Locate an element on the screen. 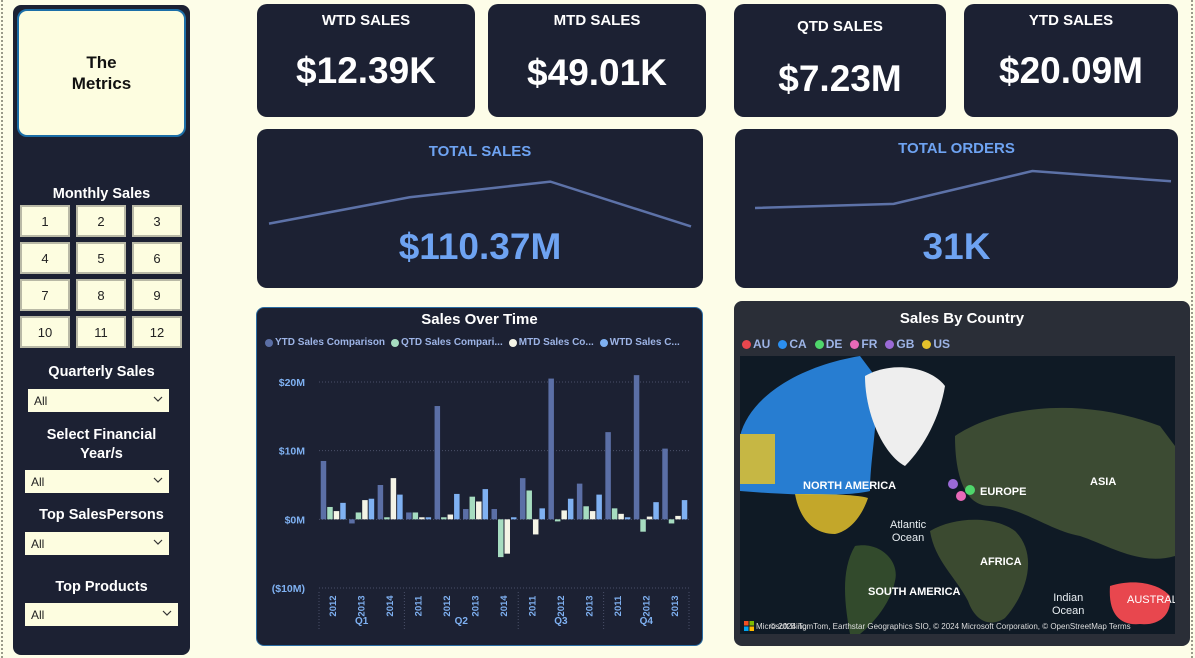  sparkline-path is located at coordinates (963, 189).